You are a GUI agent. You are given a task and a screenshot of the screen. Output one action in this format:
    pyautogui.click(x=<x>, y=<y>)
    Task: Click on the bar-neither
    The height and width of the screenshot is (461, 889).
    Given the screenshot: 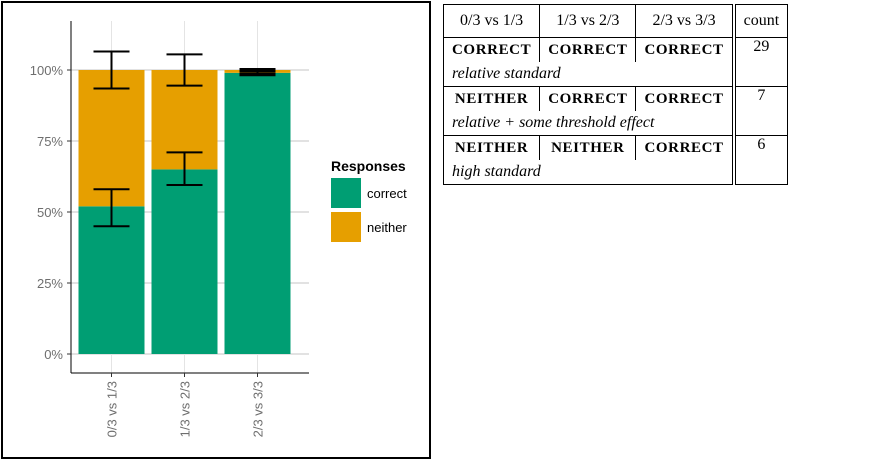 What is the action you would take?
    pyautogui.click(x=111, y=138)
    